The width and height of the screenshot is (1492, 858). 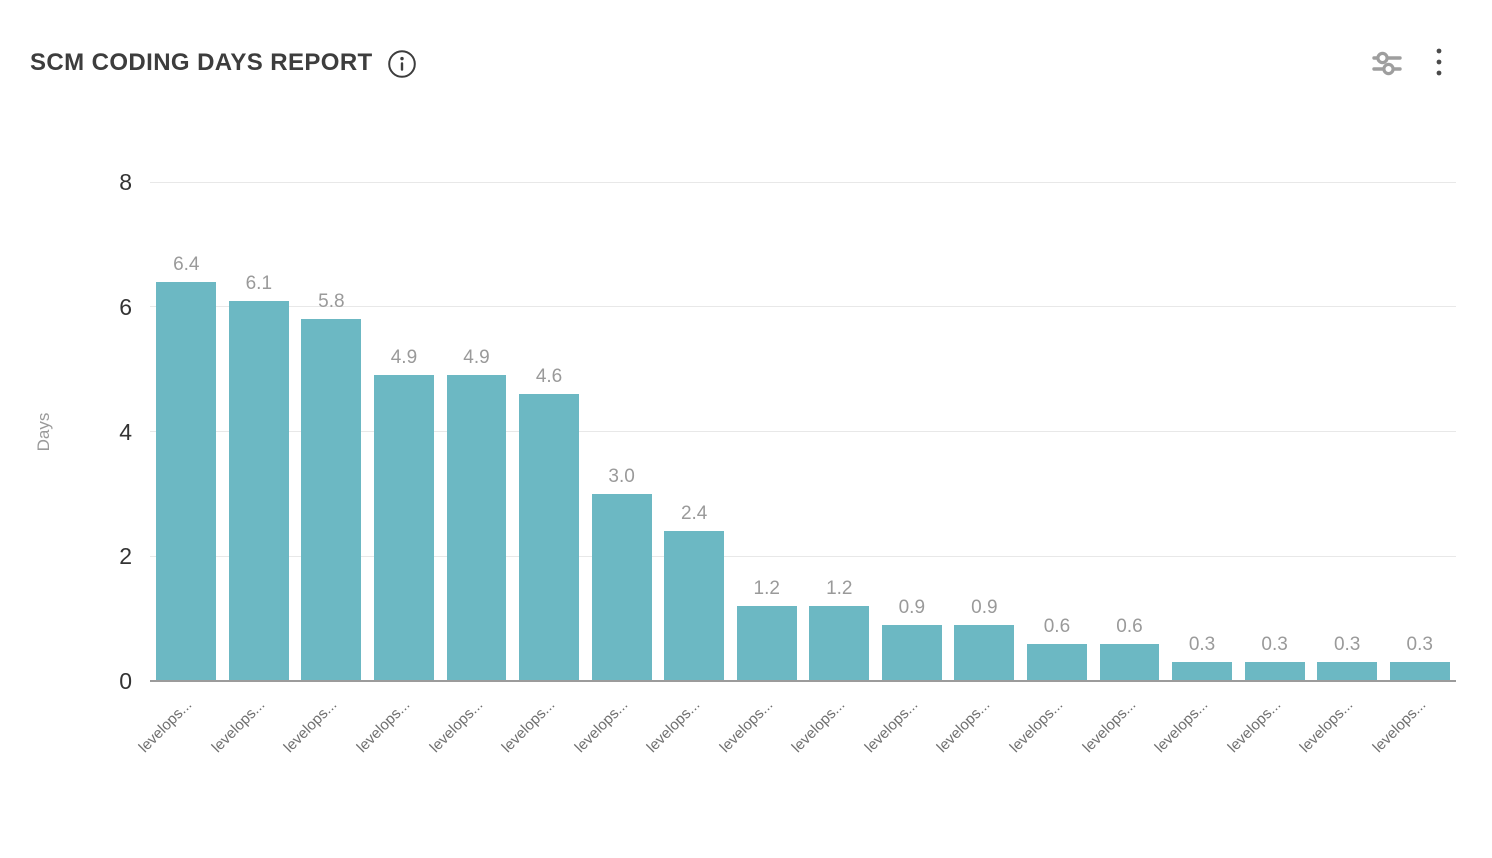 I want to click on bar-value-label: 4.6, so click(x=549, y=377).